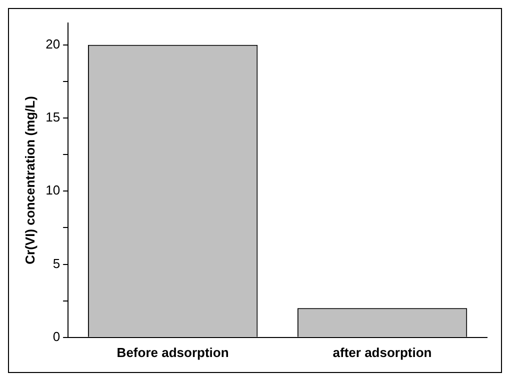 This screenshot has width=510, height=381. Describe the element at coordinates (172, 352) in the screenshot. I see `x-tick-label: Before adsorption` at that location.